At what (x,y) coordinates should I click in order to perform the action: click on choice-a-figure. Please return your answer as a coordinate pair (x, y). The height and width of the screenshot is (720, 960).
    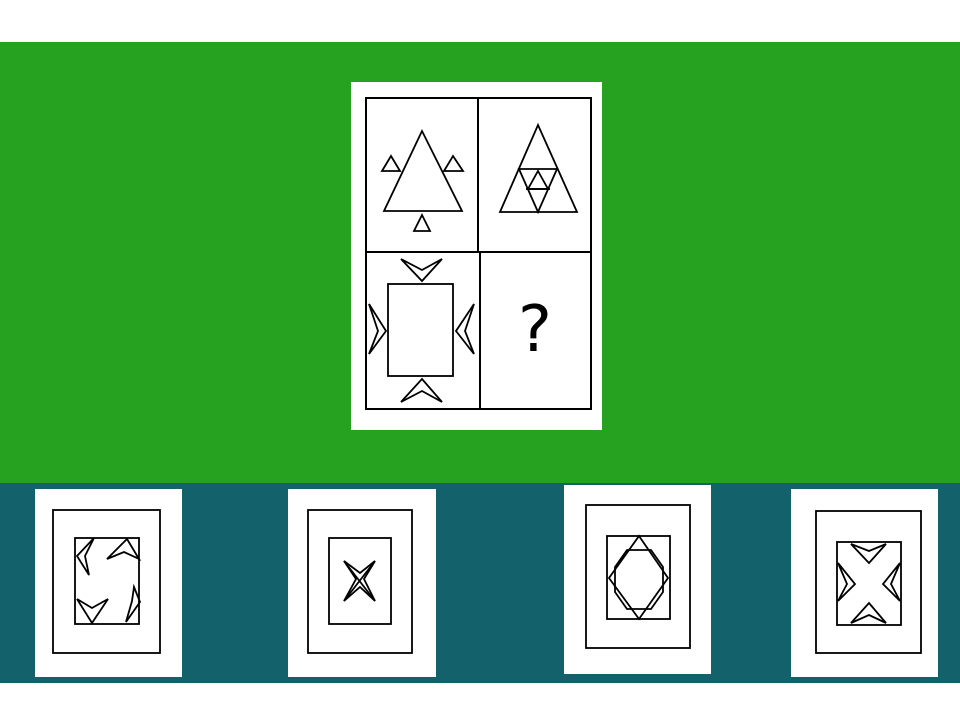
    Looking at the image, I should click on (106, 581).